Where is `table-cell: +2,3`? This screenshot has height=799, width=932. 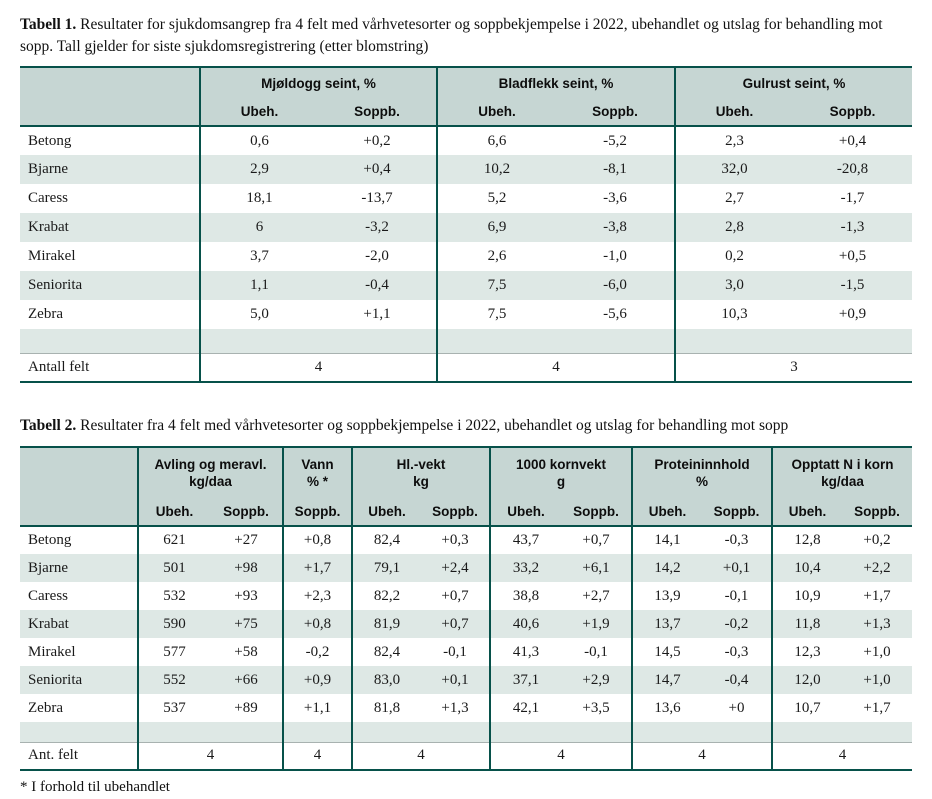
table-cell: +2,3 is located at coordinates (317, 596).